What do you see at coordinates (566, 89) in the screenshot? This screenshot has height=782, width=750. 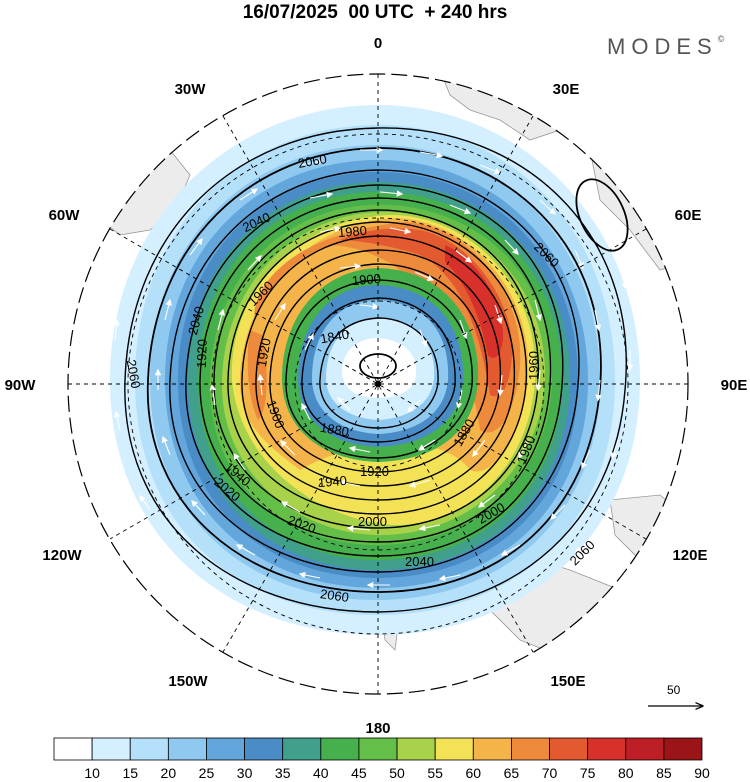 I see `lon-label-30e: 30E` at bounding box center [566, 89].